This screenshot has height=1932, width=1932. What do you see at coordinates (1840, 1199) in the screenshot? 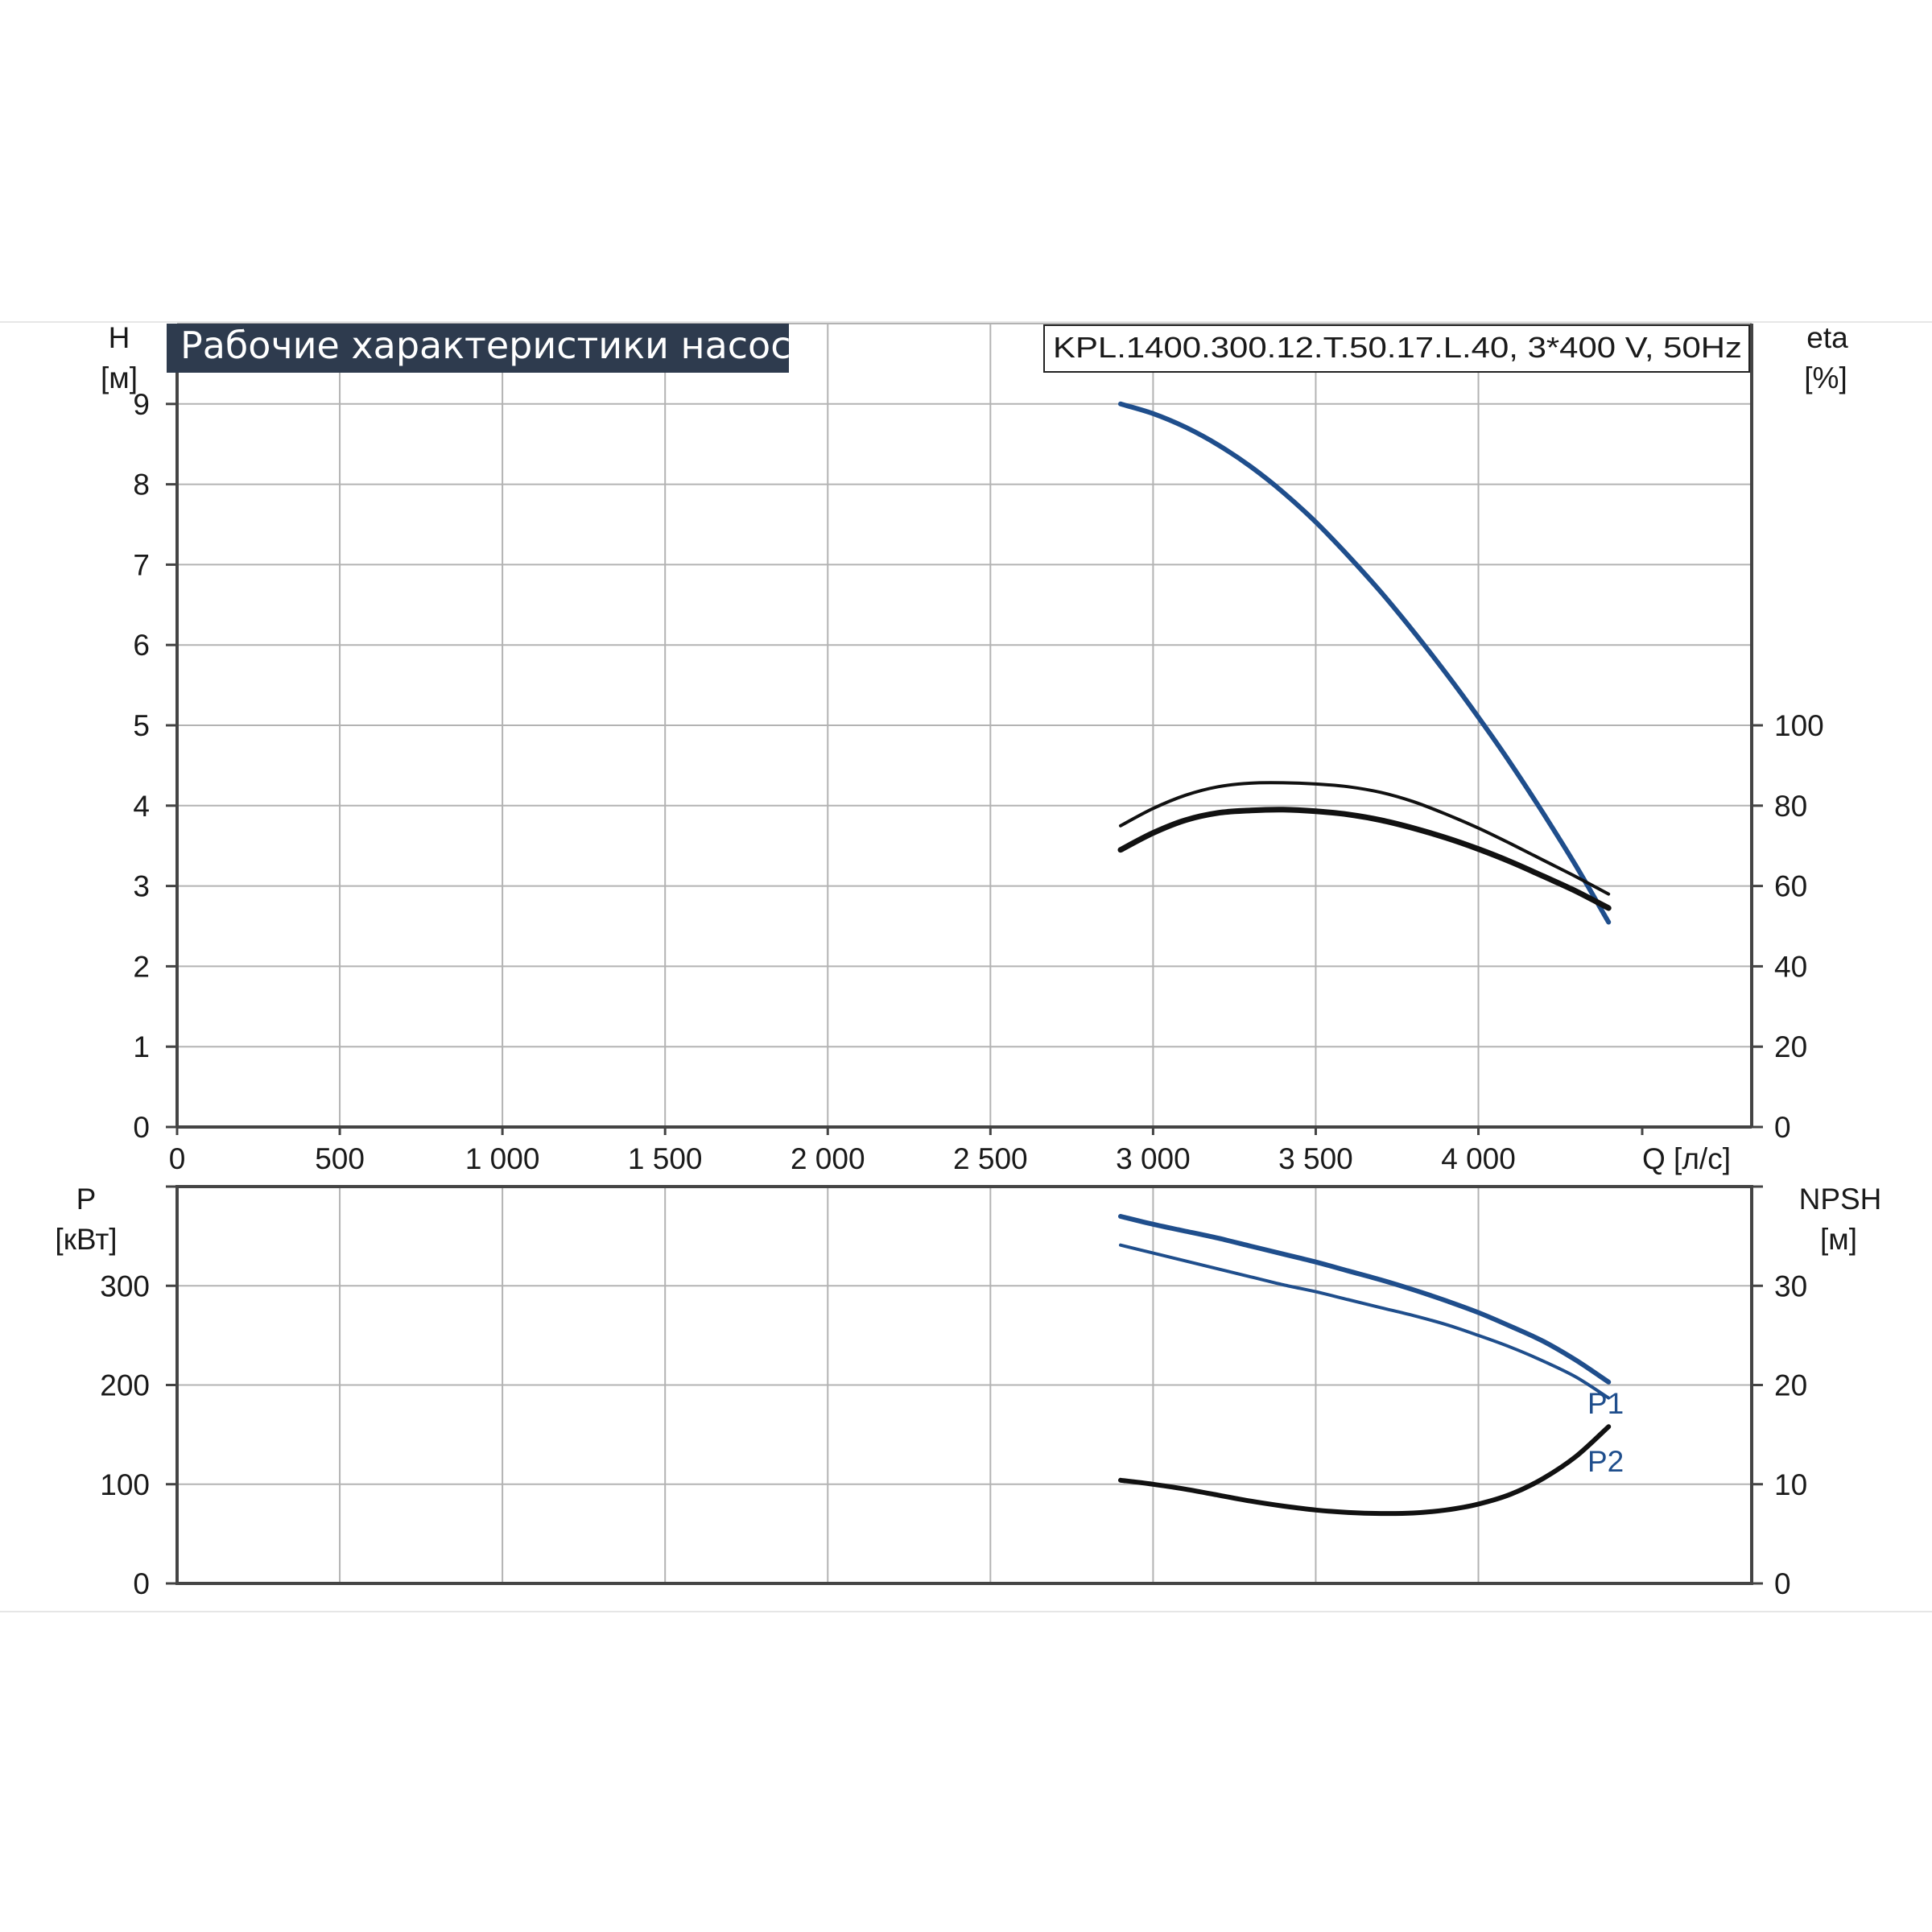
I see `npsh-axis-name: NPSH` at bounding box center [1840, 1199].